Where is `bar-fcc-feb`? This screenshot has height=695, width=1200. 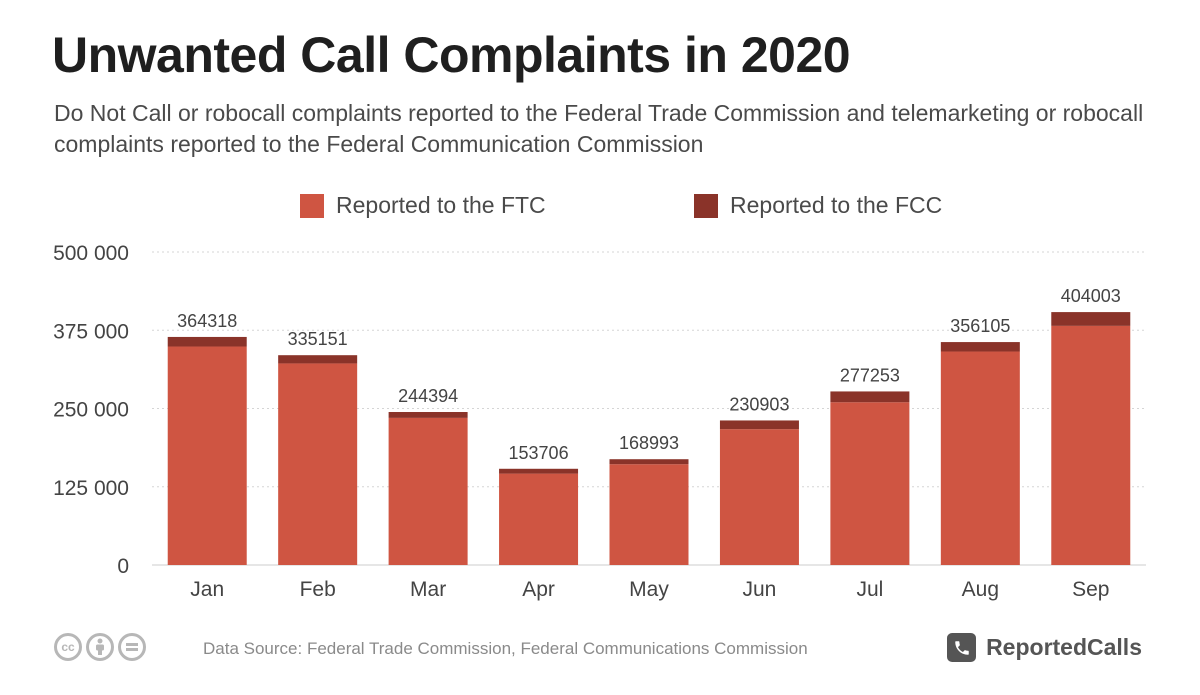
bar-fcc-feb is located at coordinates (318, 359).